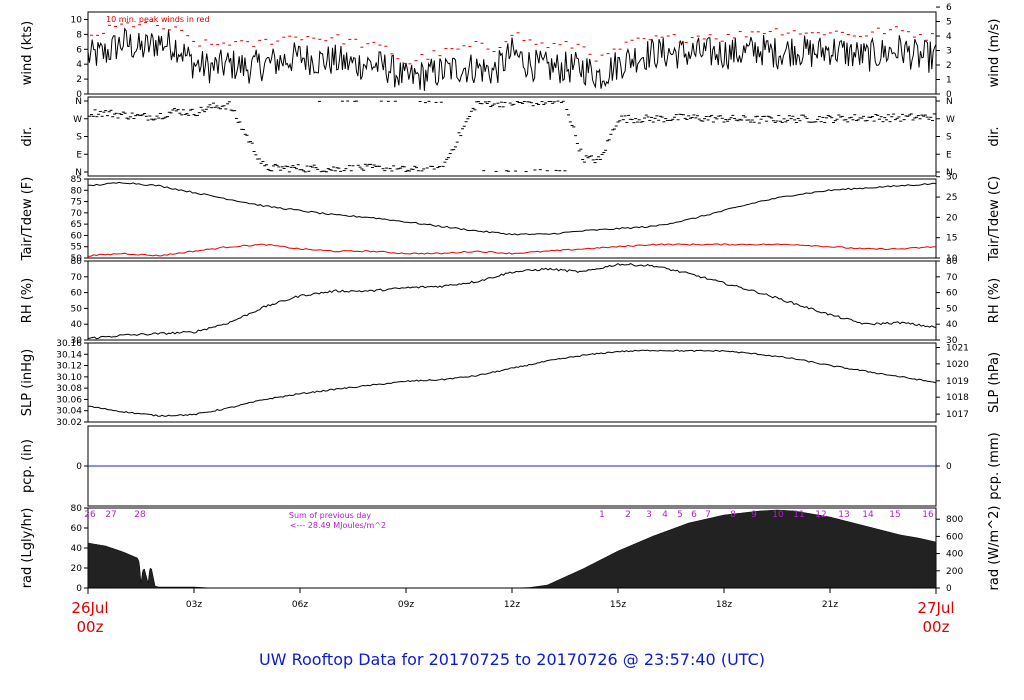 Image resolution: width=1024 pixels, height=700 pixels. I want to click on rad-hour-label: 4, so click(665, 515).